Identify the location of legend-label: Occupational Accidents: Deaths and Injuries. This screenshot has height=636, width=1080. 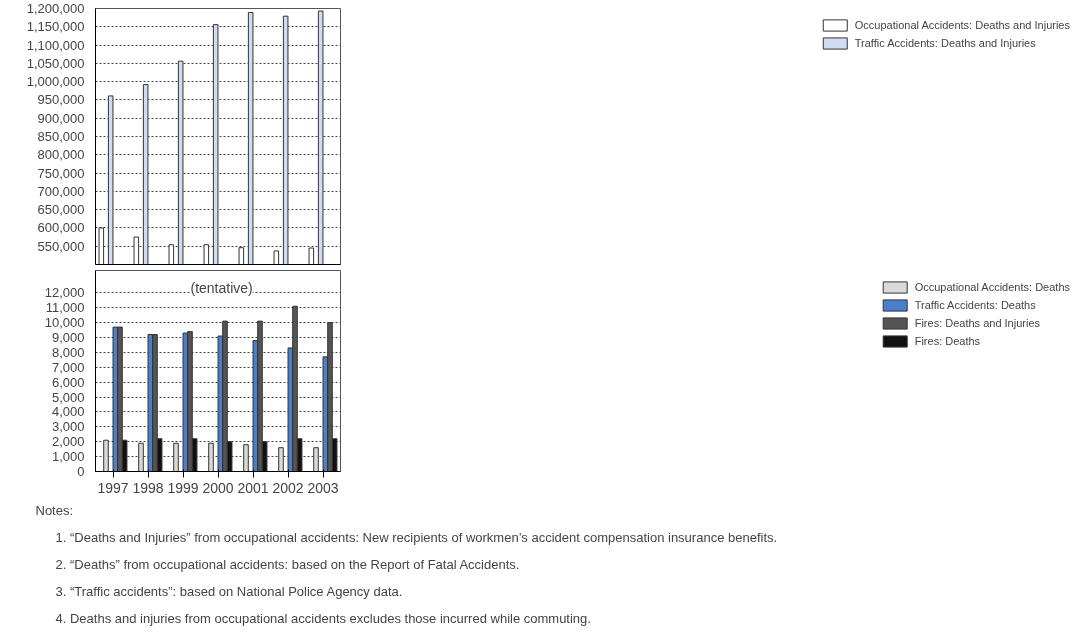
(962, 25).